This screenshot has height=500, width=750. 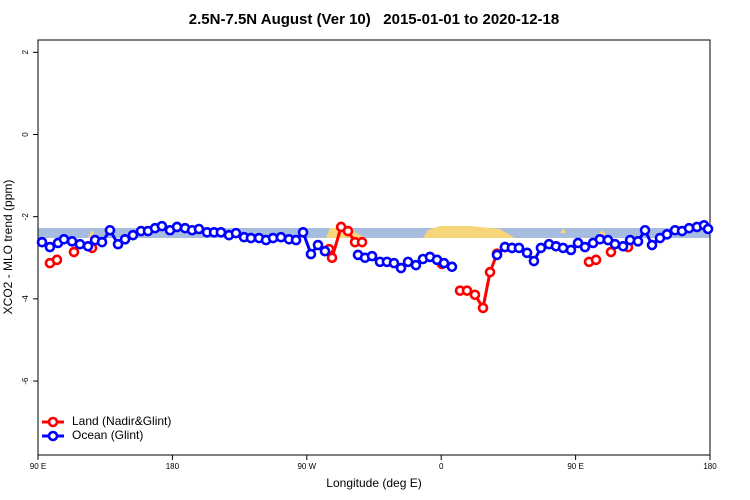 What do you see at coordinates (441, 466) in the screenshot?
I see `x-tick-label: 0` at bounding box center [441, 466].